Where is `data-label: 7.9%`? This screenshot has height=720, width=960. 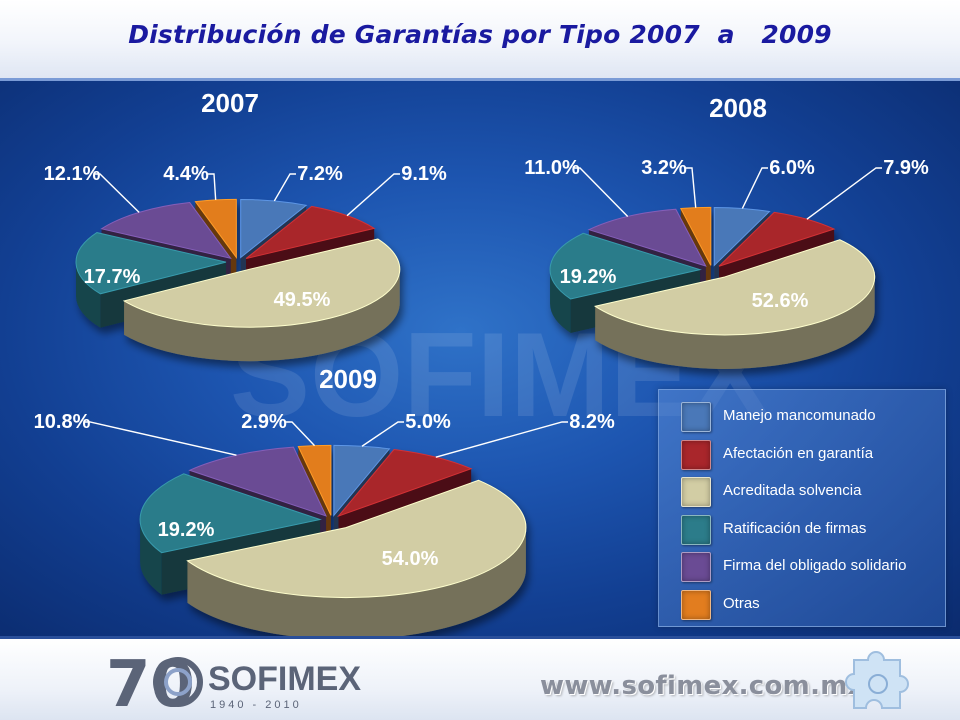 data-label: 7.9% is located at coordinates (906, 168).